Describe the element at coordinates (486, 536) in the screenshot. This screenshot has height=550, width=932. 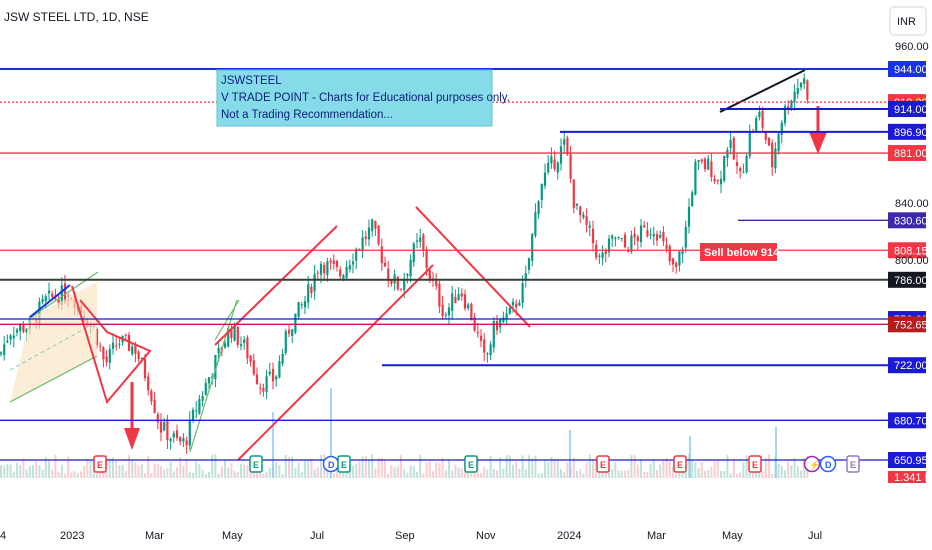
I see `x-tick-label: Nov` at that location.